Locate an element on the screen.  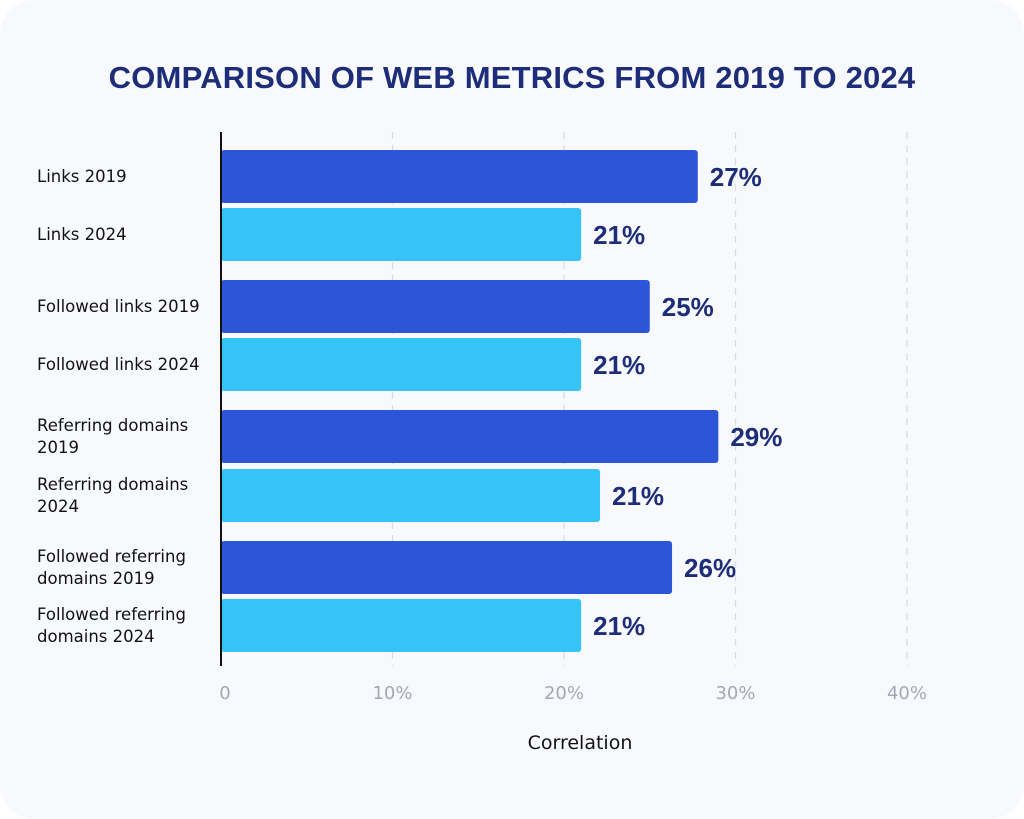
x-tick-label: 30% is located at coordinates (735, 693).